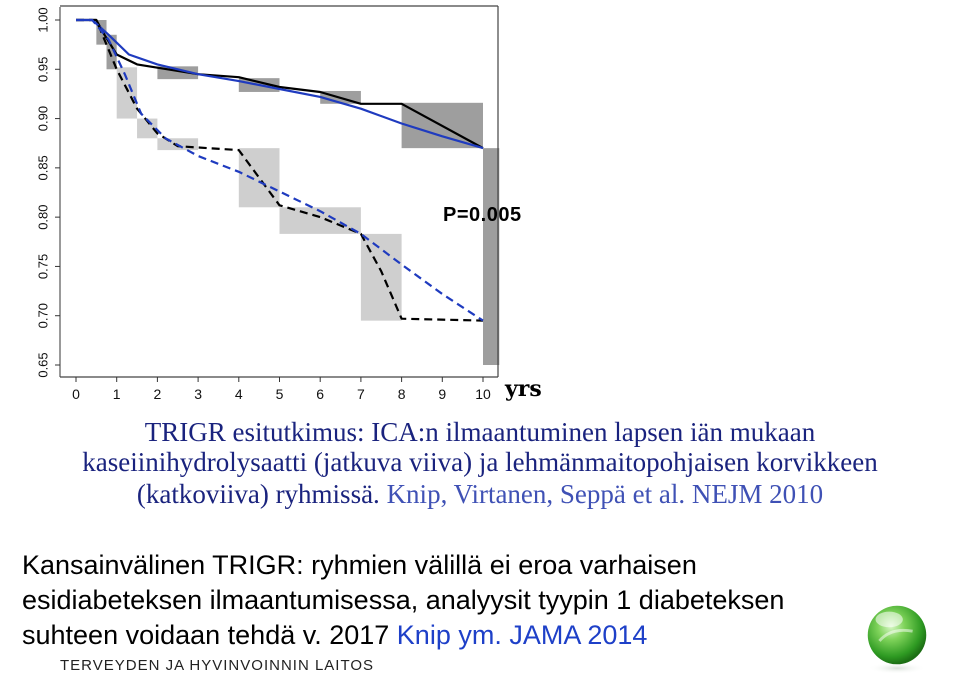 The width and height of the screenshot is (960, 689). I want to click on x-axis-ticks: 0 1 2 3 4 5 6 7 8 9 10, so click(281, 389).